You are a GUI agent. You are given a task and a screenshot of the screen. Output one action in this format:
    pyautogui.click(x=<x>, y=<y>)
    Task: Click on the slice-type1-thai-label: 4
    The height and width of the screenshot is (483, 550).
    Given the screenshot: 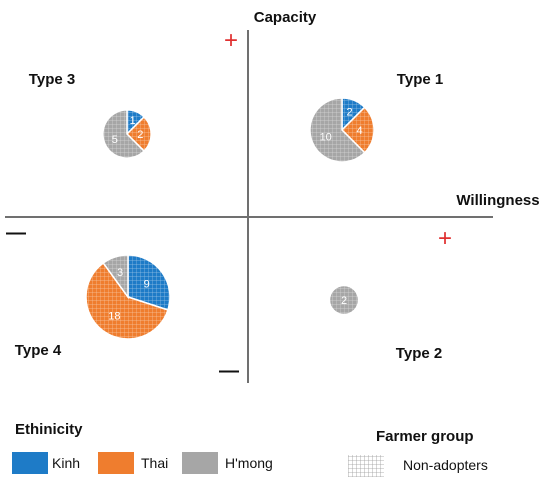 What is the action you would take?
    pyautogui.click(x=360, y=131)
    